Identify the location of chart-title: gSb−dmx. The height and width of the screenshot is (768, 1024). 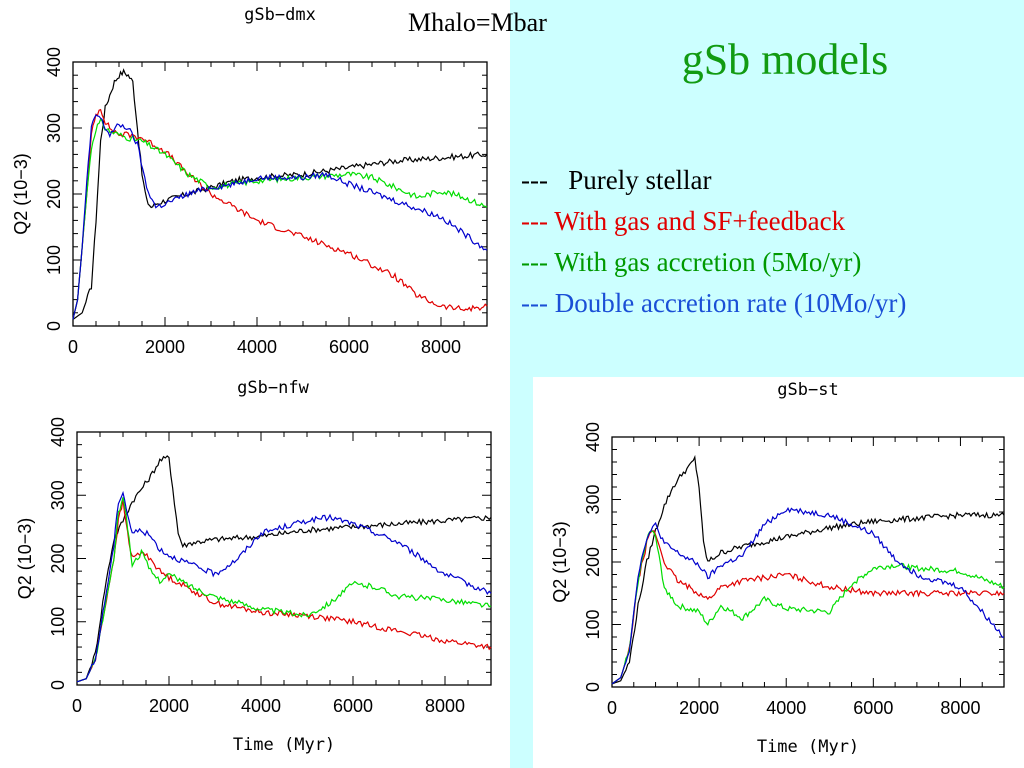
(280, 15).